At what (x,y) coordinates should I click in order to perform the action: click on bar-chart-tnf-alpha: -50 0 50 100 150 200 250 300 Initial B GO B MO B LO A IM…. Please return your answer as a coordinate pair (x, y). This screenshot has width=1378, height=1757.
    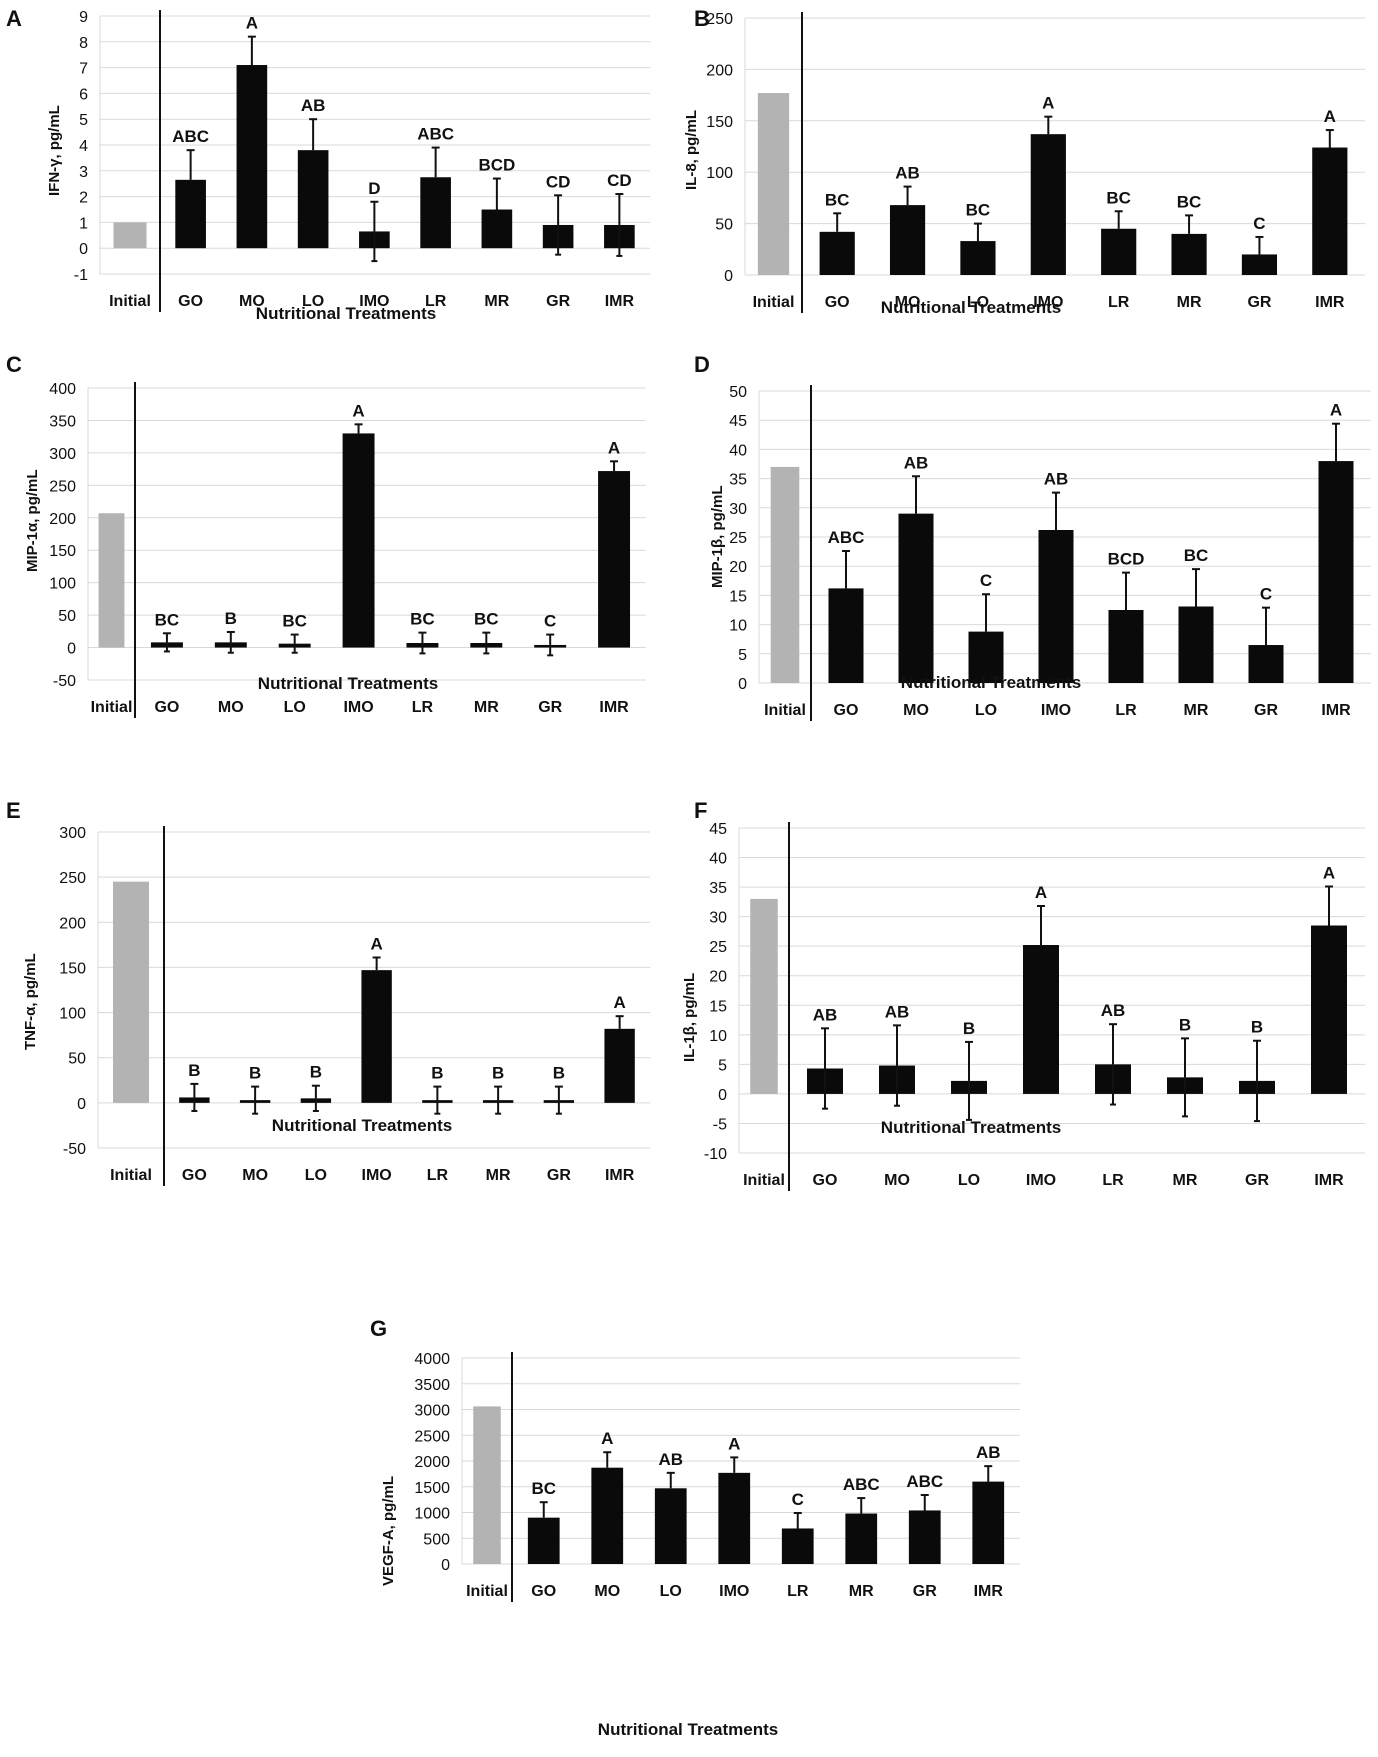
    Looking at the image, I should click on (354, 1005).